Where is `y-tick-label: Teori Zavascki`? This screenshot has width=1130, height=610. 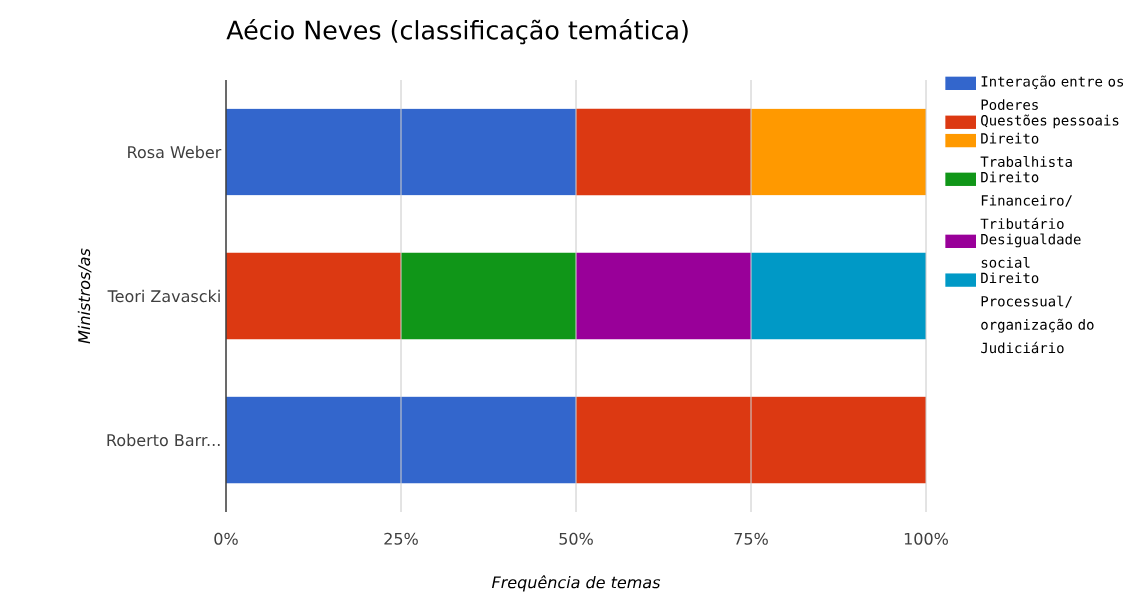 y-tick-label: Teori Zavascki is located at coordinates (163, 296).